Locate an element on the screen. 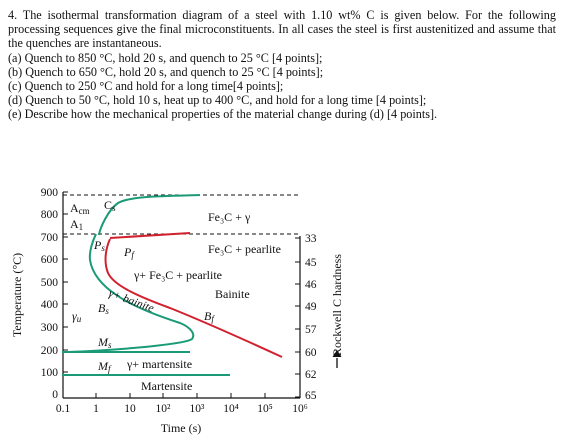 Image resolution: width=562 pixels, height=438 pixels. gamma-u-label: γu is located at coordinates (77, 316).